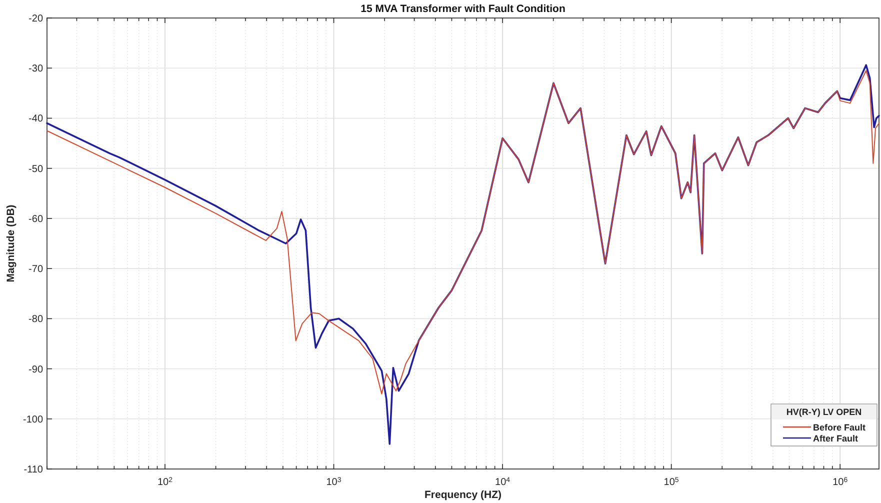 Image resolution: width=881 pixels, height=503 pixels. What do you see at coordinates (839, 427) in the screenshot?
I see `legend-label: Before Fault` at bounding box center [839, 427].